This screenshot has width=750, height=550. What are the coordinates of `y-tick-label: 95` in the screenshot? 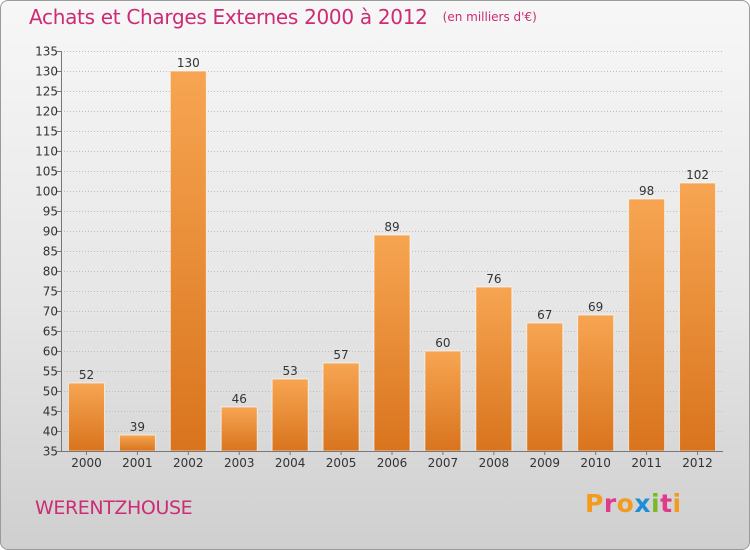 It's located at (50, 212).